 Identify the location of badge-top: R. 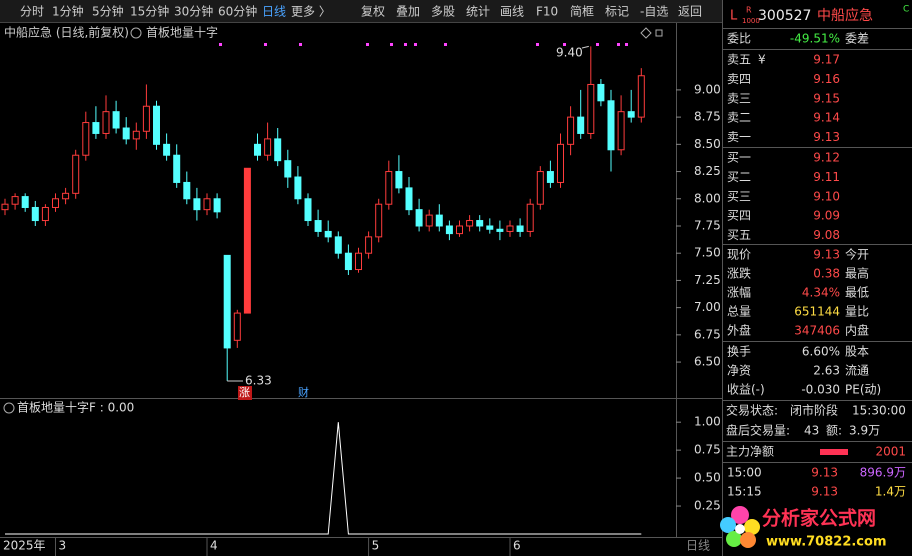
(749, 10).